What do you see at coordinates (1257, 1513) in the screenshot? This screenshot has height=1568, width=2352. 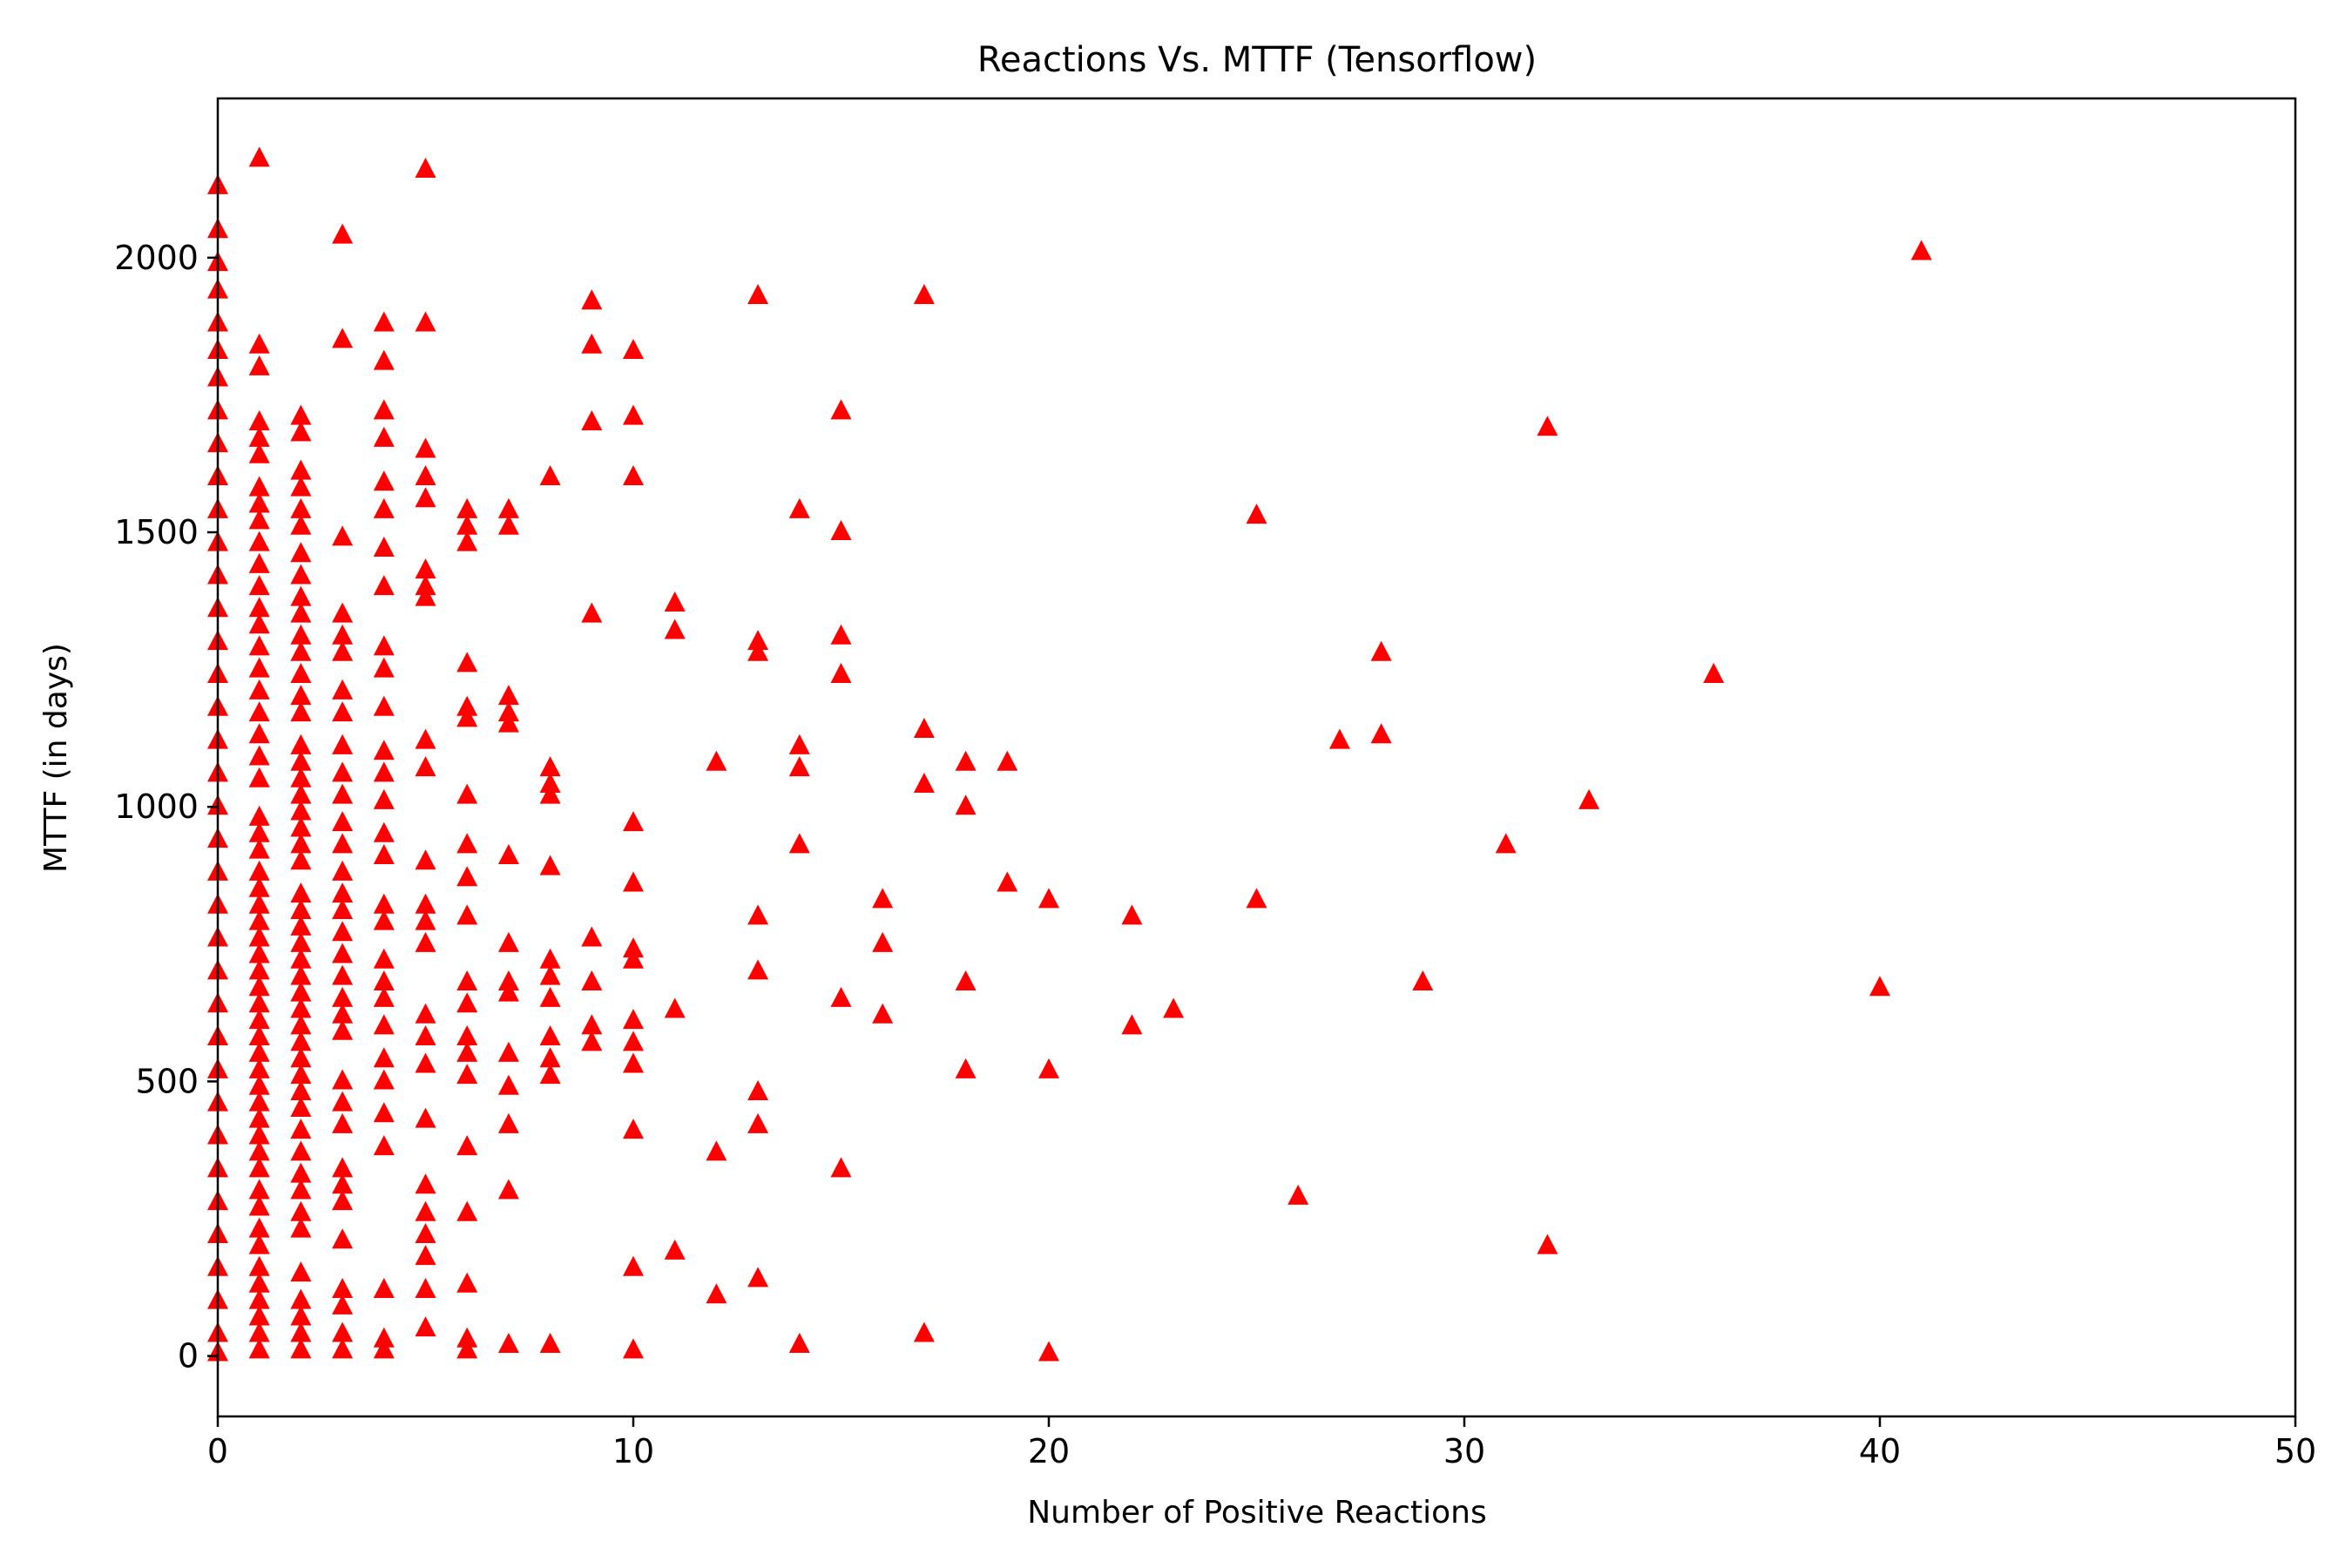 I see `x-axis-label: Number of Positive Reactions` at bounding box center [1257, 1513].